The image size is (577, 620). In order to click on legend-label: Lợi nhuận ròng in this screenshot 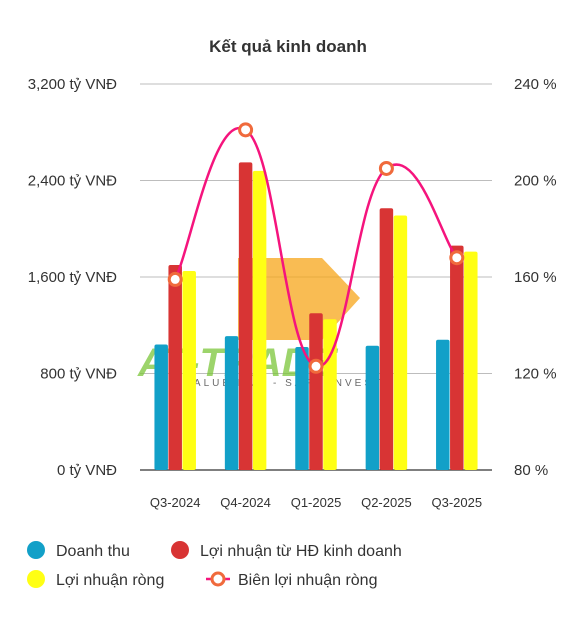, I will do `click(110, 580)`.